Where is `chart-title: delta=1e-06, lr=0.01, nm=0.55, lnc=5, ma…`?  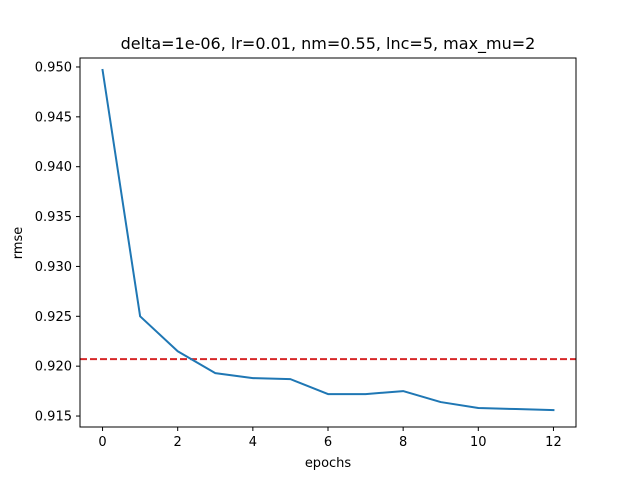 chart-title: delta=1e-06, lr=0.01, nm=0.55, lnc=5, ma… is located at coordinates (328, 44).